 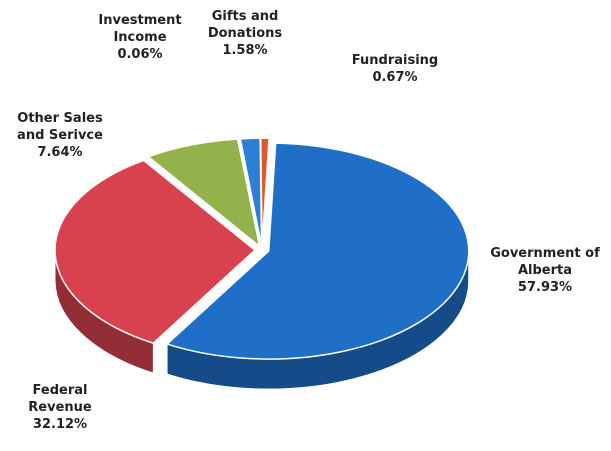 I want to click on category-name: Government of Alberta, so click(x=545, y=262).